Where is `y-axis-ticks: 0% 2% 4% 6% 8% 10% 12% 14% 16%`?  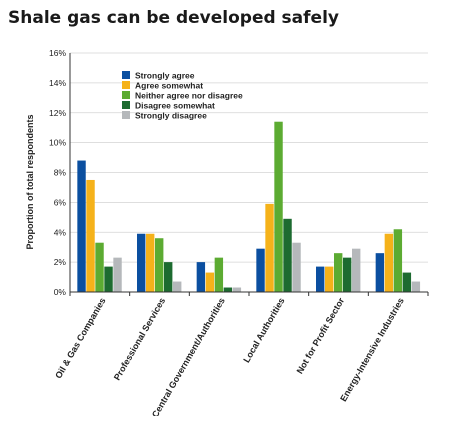
y-axis-ticks: 0% 2% 4% 6% 8% 10% 12% 14% 16% is located at coordinates (57, 172).